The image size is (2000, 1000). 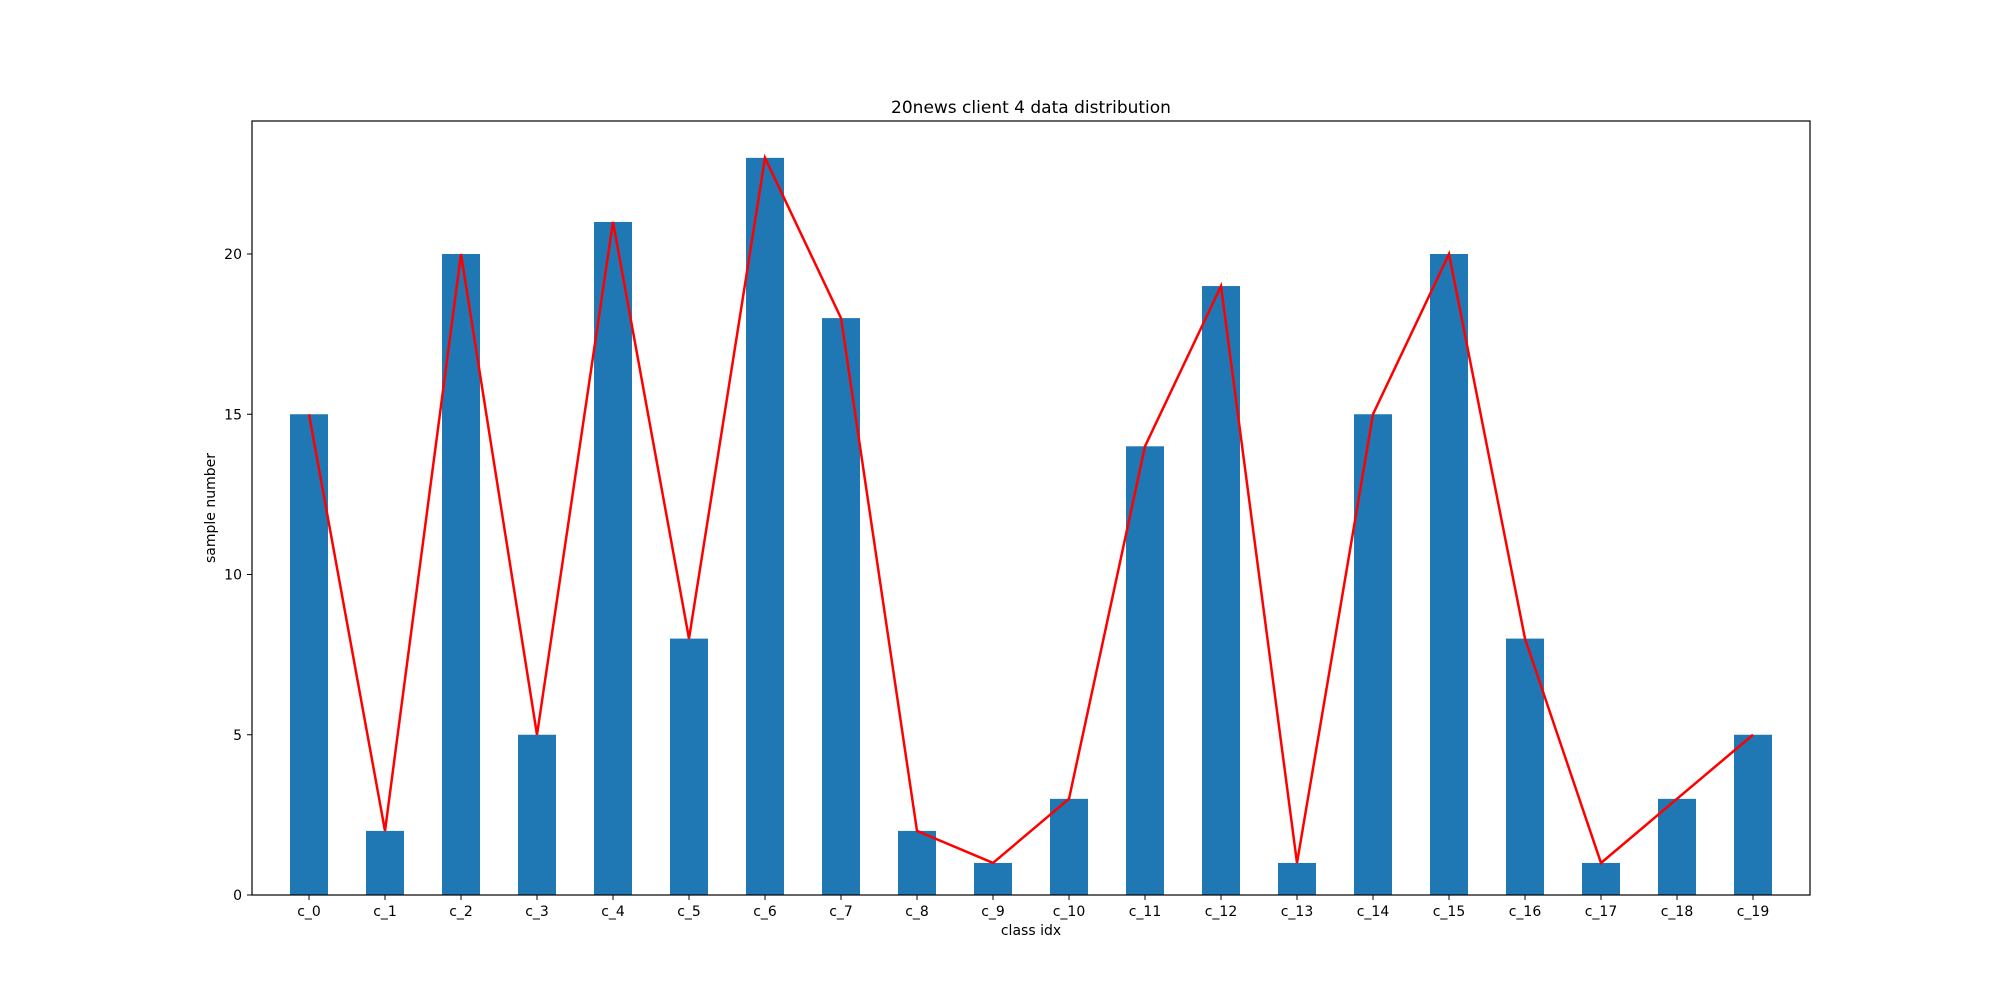 I want to click on x-tick-label: c_1, so click(x=385, y=912).